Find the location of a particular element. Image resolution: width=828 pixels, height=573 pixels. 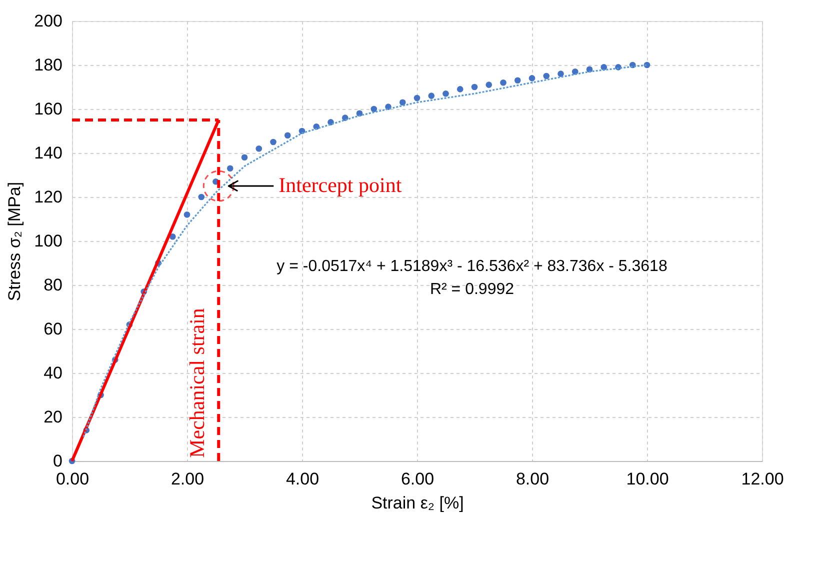

y-tick-label: 120 is located at coordinates (48, 197).